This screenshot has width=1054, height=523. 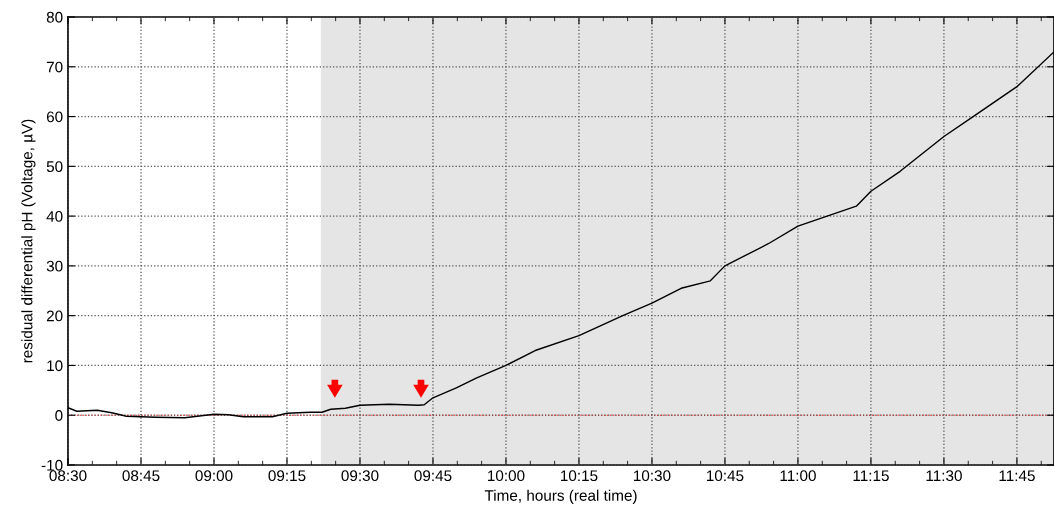 What do you see at coordinates (54, 216) in the screenshot?
I see `y-tick-label: 40` at bounding box center [54, 216].